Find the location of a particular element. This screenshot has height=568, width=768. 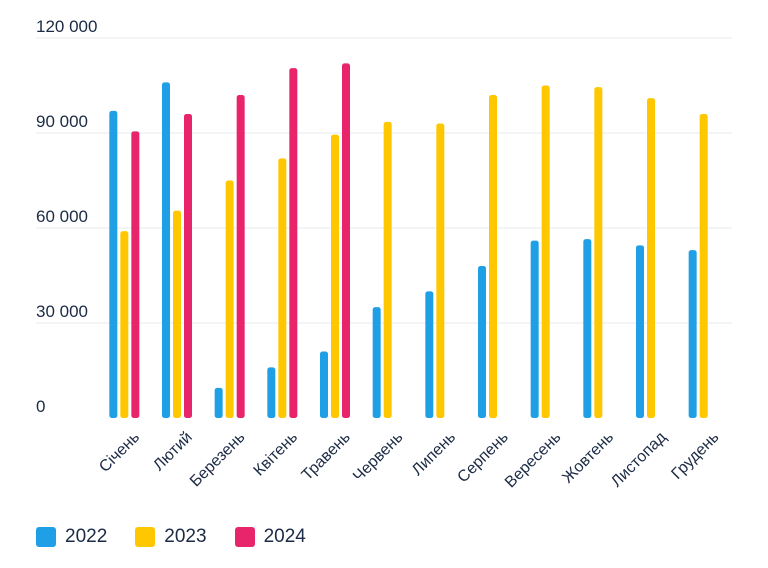

x-category-label: Січень is located at coordinates (119, 452).